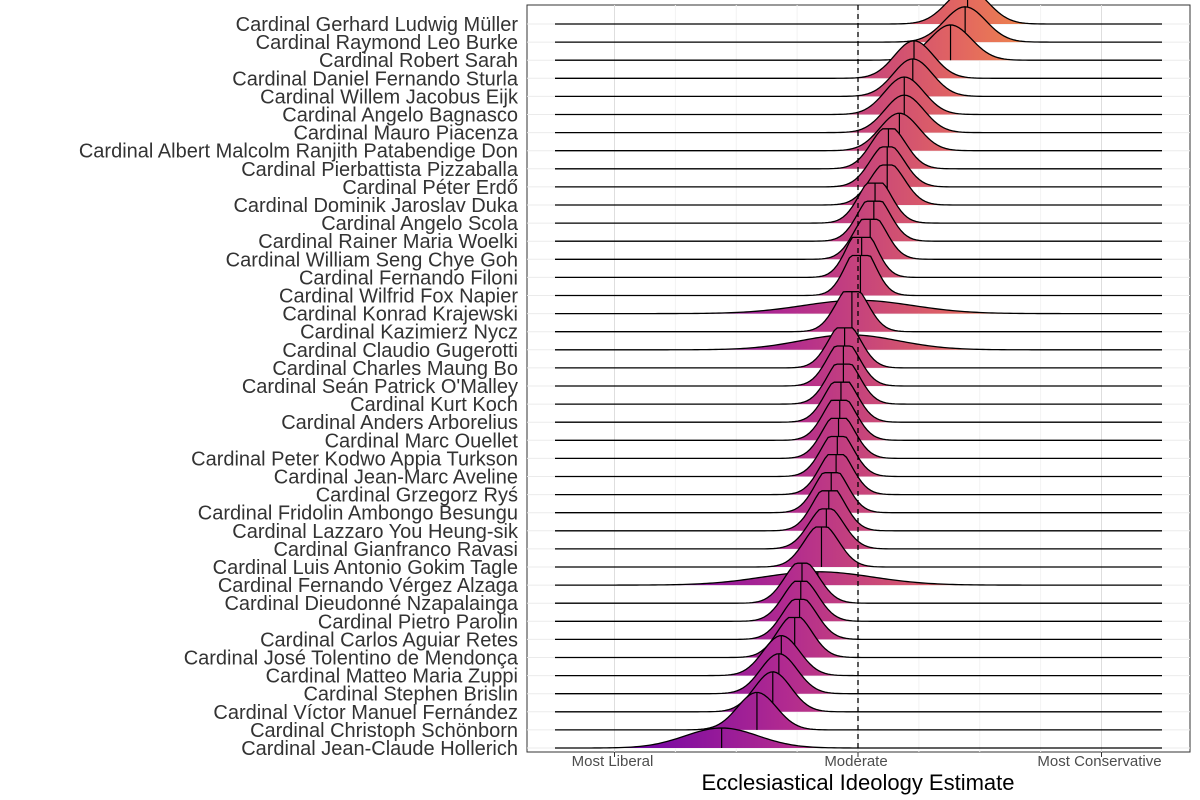 Image resolution: width=1200 pixels, height=800 pixels. What do you see at coordinates (389, 640) in the screenshot?
I see `y-tick-label: Cardinal Carlos Aguiar Retes` at bounding box center [389, 640].